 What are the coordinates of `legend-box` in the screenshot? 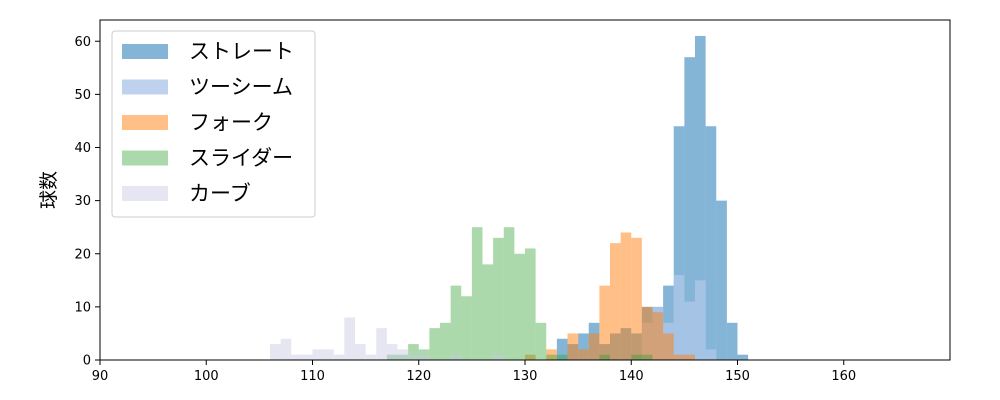 It's located at (213, 124).